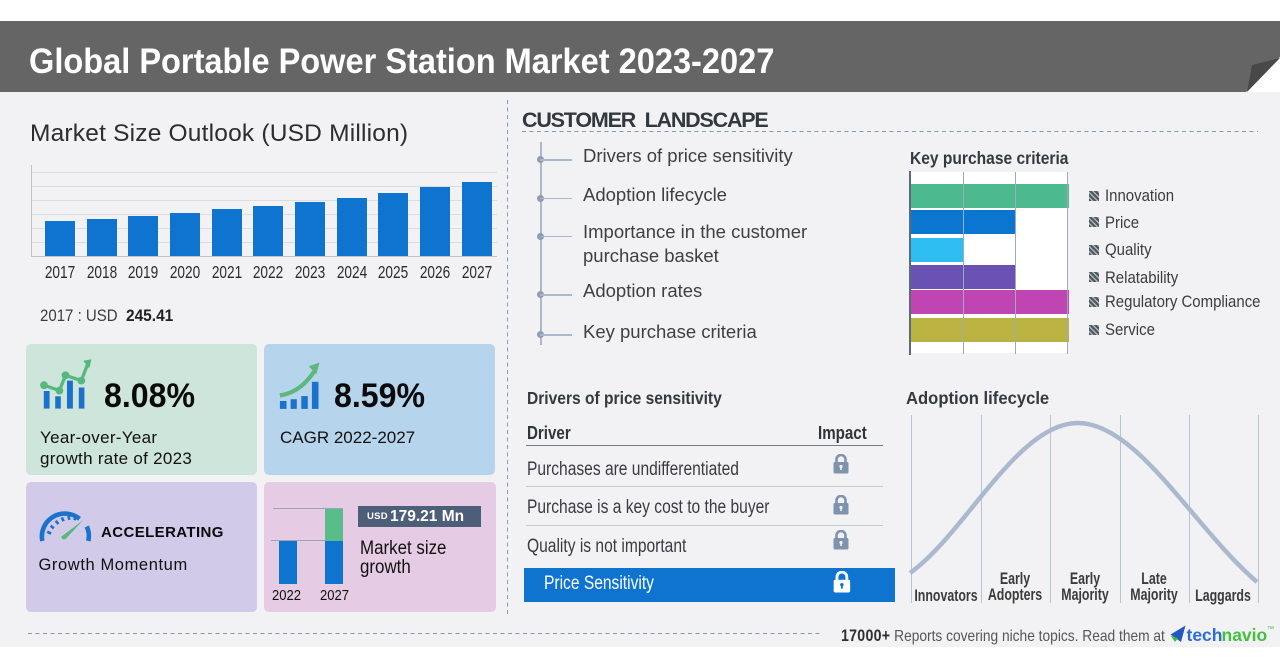  Describe the element at coordinates (1245, 635) in the screenshot. I see `svg-text: navio` at that location.